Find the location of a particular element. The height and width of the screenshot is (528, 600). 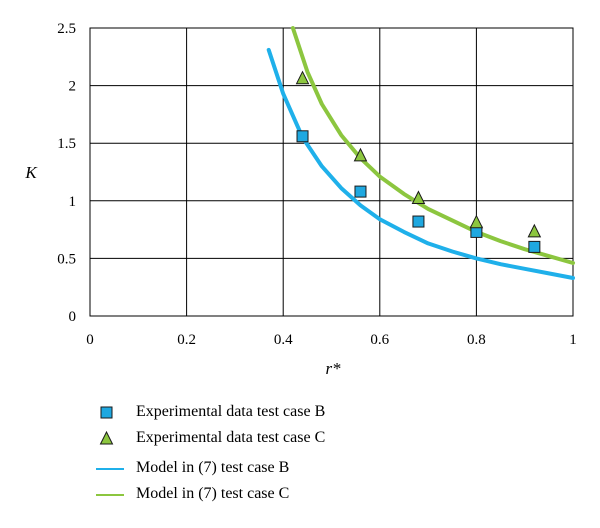

legend-label: Experimental data test case C is located at coordinates (231, 437).